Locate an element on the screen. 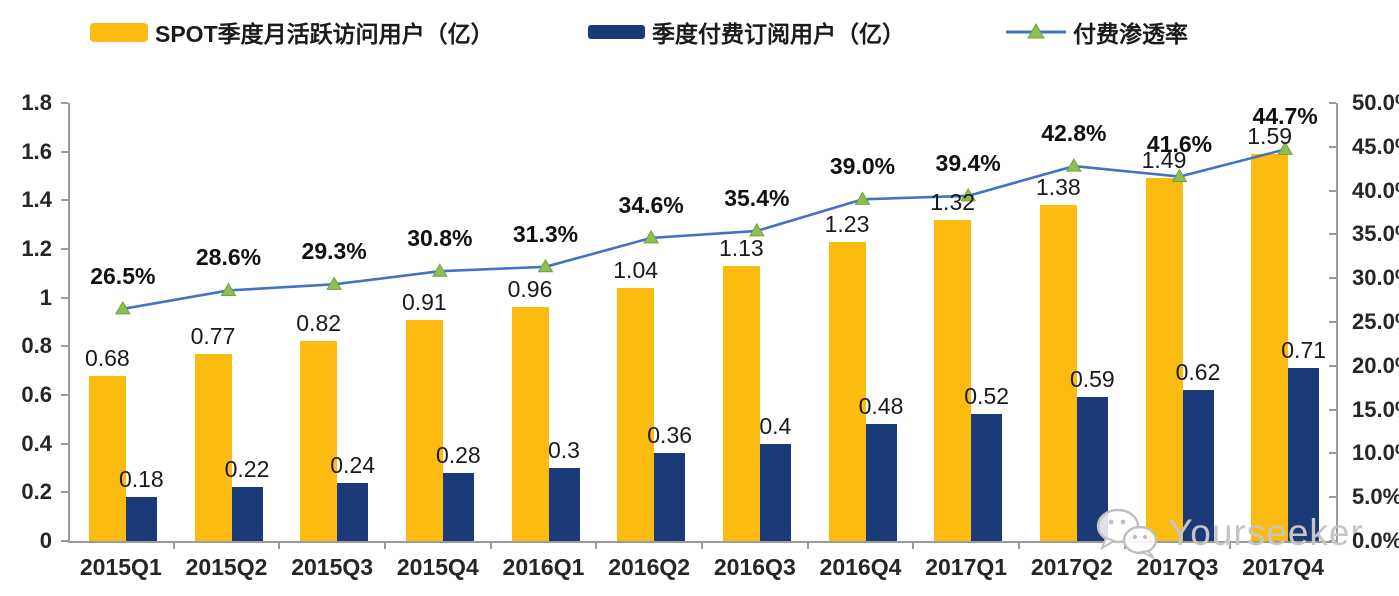  penetration-label: 35.4% is located at coordinates (757, 197).